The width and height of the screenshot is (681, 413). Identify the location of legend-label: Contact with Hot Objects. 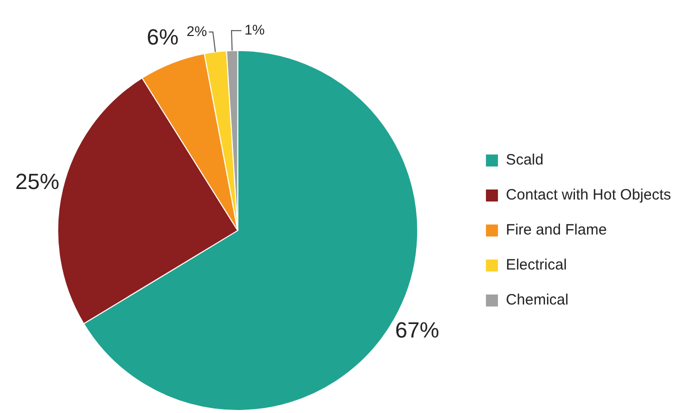
(589, 195).